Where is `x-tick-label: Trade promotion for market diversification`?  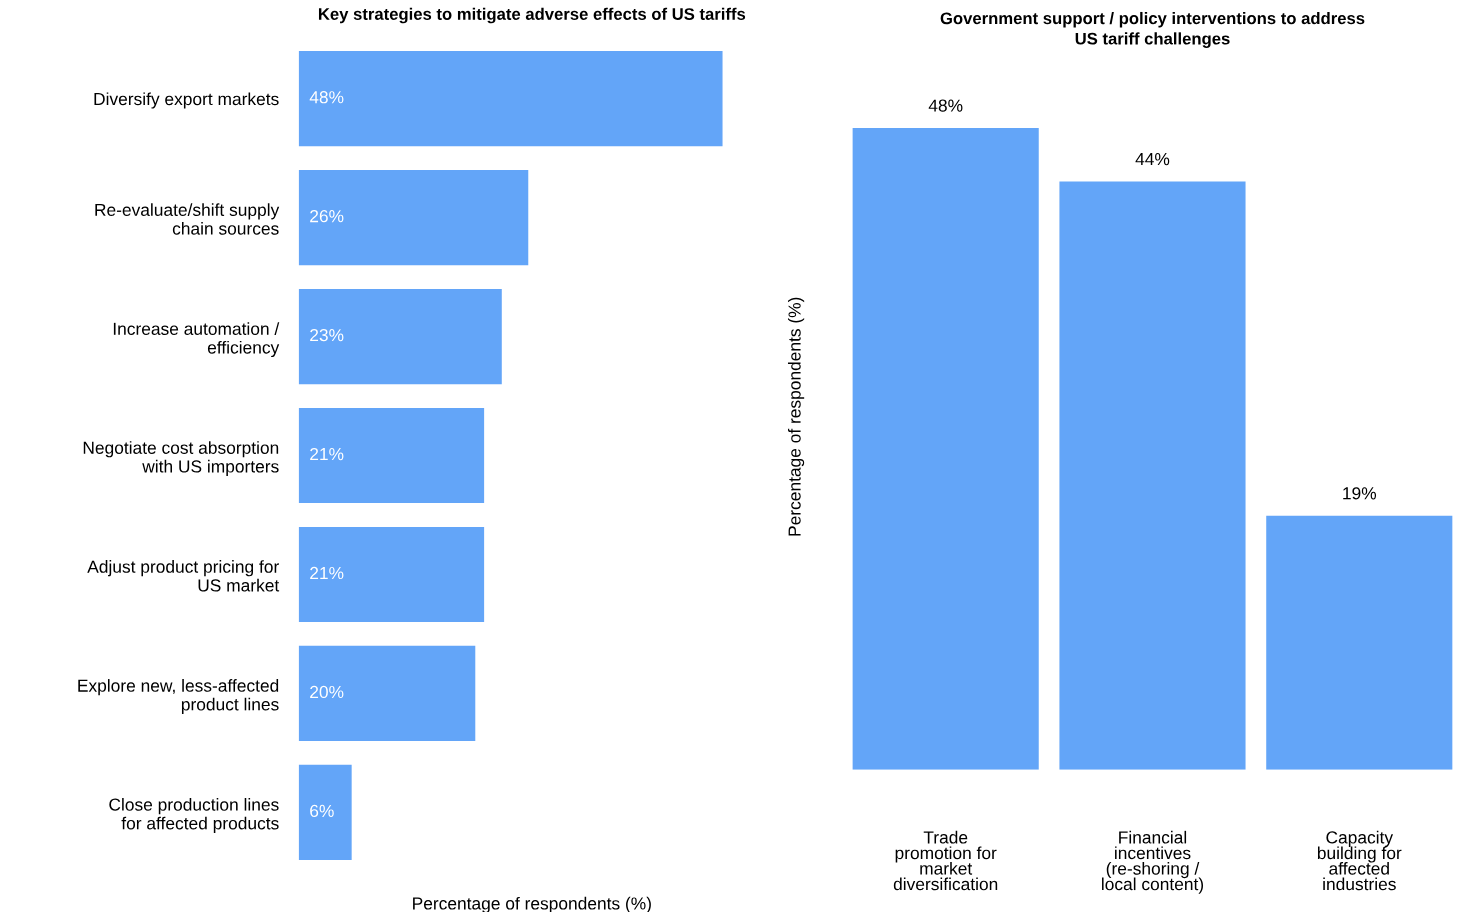
x-tick-label: Trade promotion for market diversification is located at coordinates (945, 860).